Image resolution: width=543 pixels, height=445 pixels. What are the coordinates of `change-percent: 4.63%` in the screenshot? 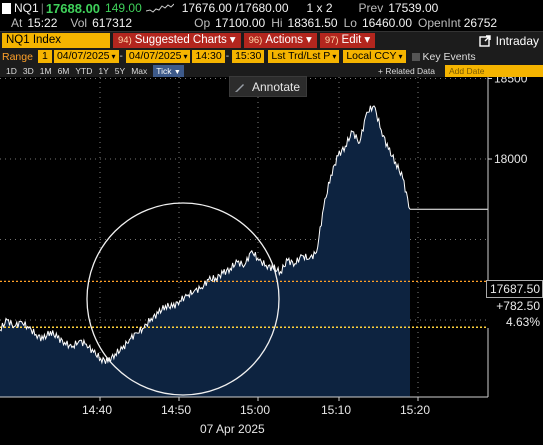 It's located at (522, 322).